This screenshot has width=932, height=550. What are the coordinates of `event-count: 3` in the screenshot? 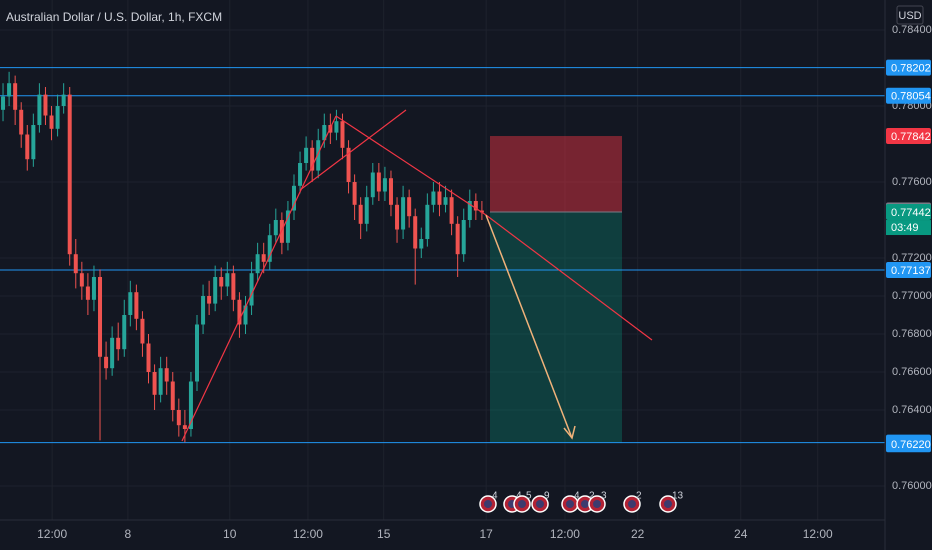 It's located at (604, 496).